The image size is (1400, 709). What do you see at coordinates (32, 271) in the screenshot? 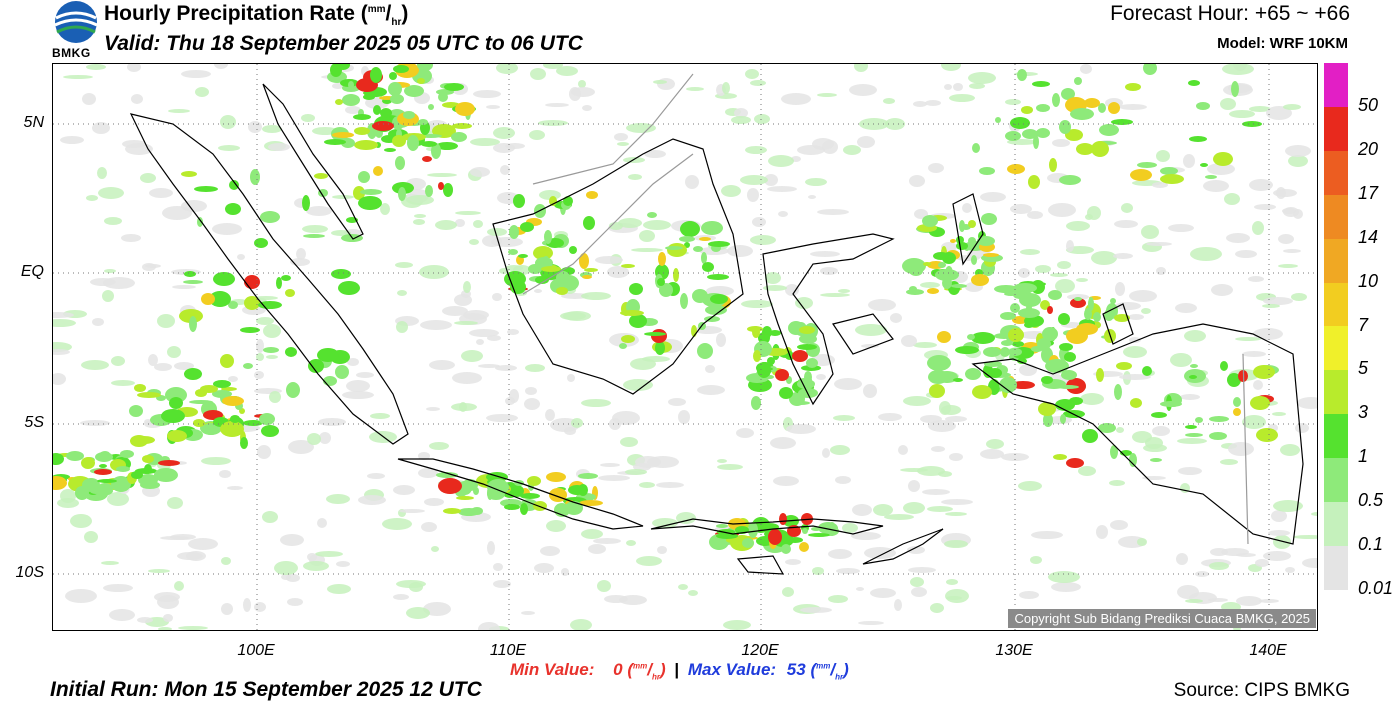
I see `lat-label-eq: EQ` at bounding box center [32, 271].